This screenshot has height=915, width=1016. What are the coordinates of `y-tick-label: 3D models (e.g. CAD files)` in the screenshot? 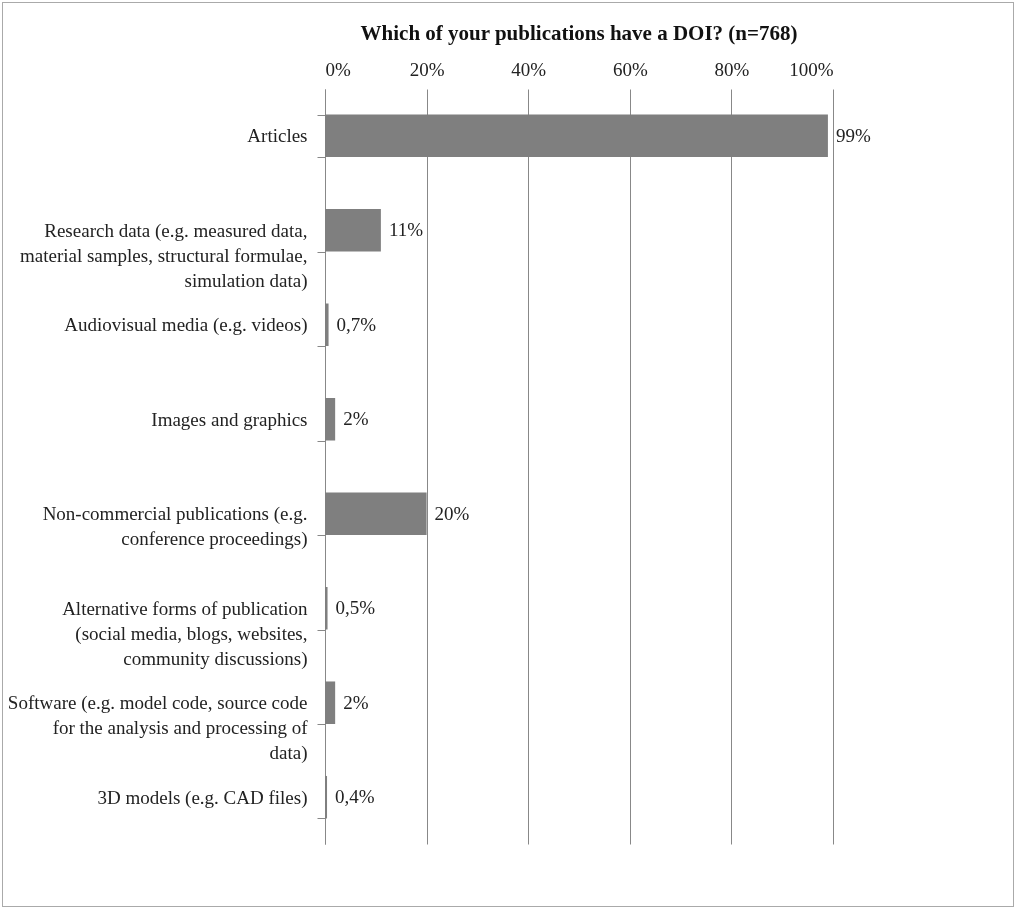 It's located at (202, 797).